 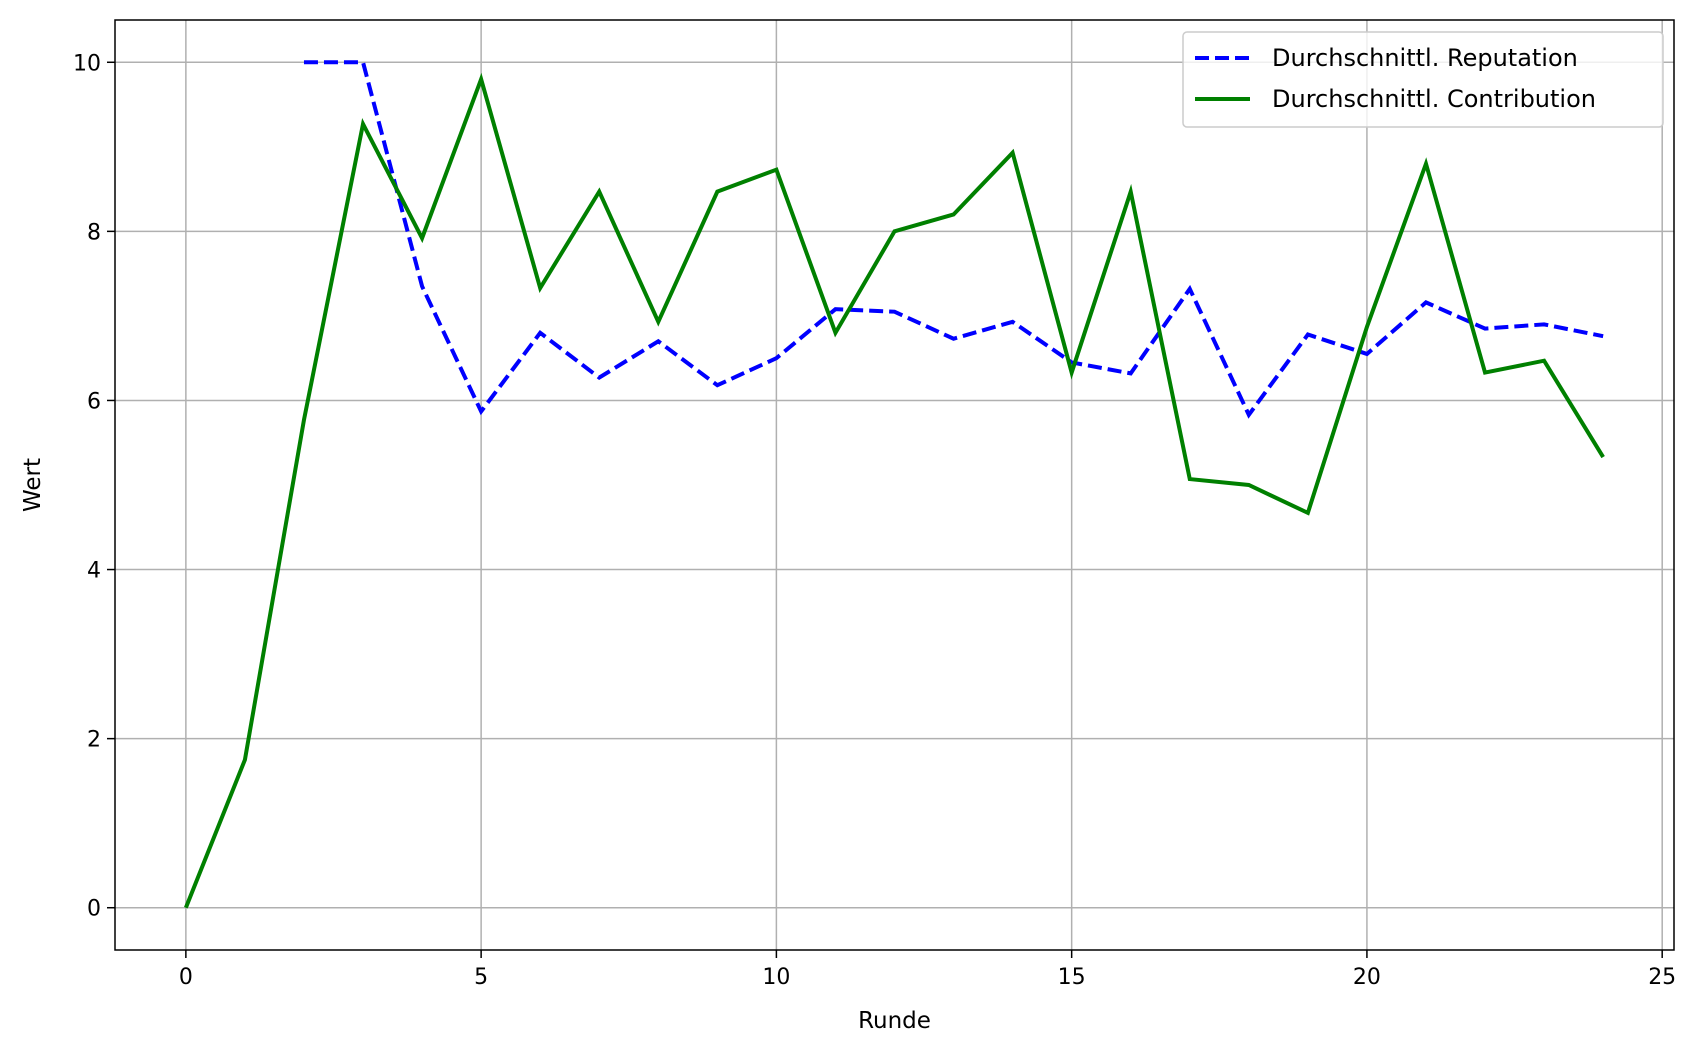 What do you see at coordinates (33, 485) in the screenshot?
I see `y-axis-label: Wert` at bounding box center [33, 485].